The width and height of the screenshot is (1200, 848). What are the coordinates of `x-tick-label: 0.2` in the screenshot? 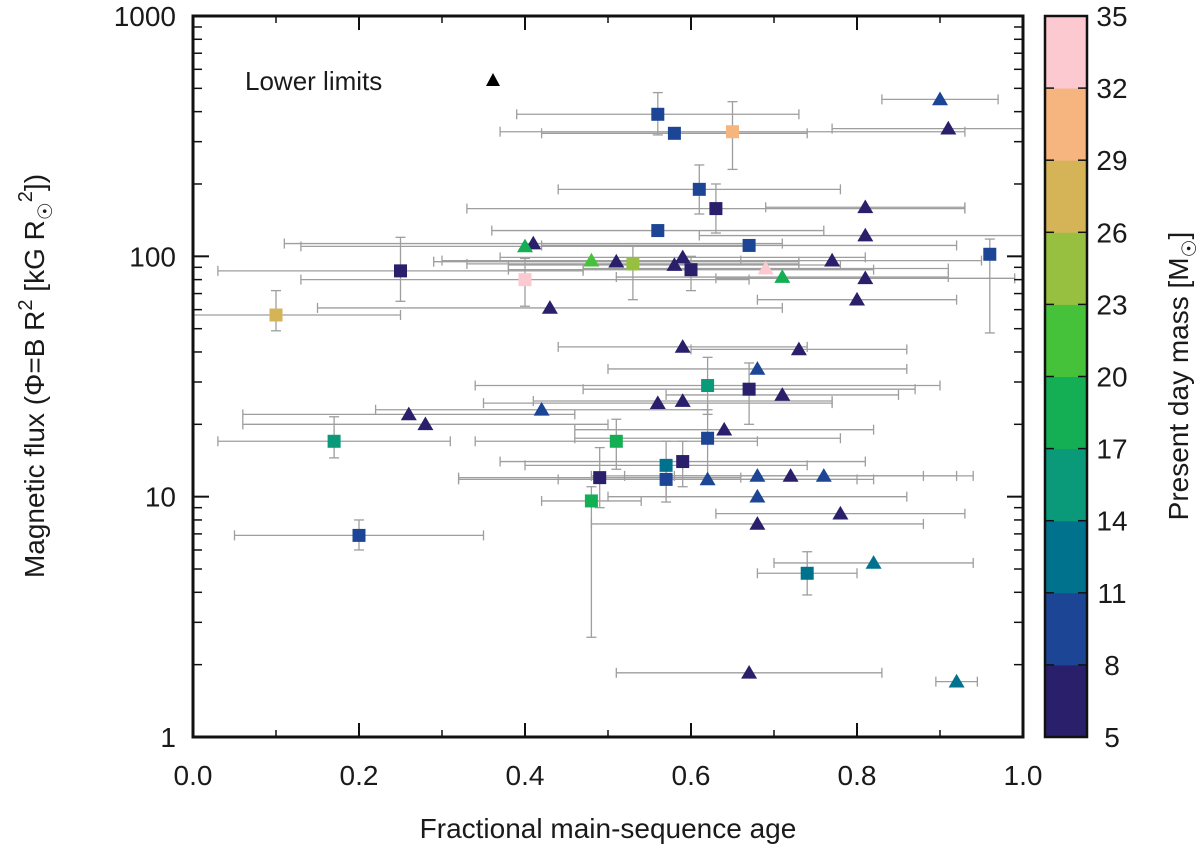 It's located at (359, 775).